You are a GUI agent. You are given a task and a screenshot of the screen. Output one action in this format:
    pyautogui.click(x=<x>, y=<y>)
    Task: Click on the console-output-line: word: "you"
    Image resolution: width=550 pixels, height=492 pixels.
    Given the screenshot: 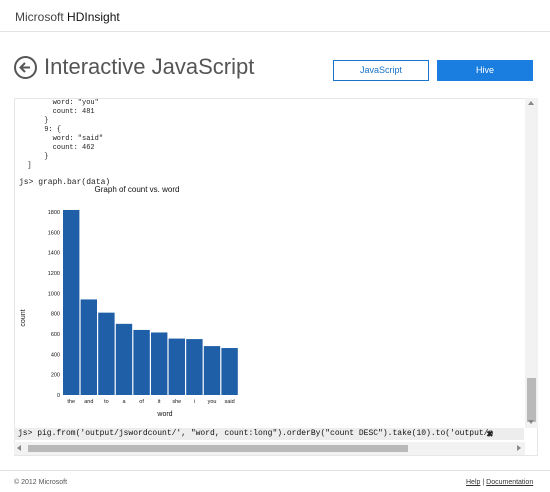 What is the action you would take?
    pyautogui.click(x=59, y=103)
    